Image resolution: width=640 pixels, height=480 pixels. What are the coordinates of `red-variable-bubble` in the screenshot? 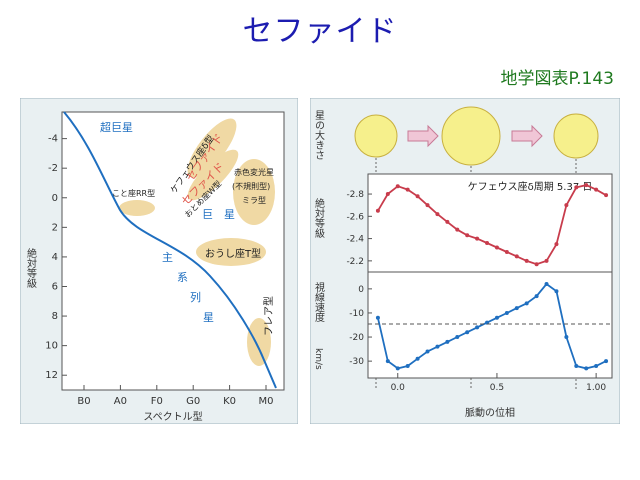 It's located at (254, 192).